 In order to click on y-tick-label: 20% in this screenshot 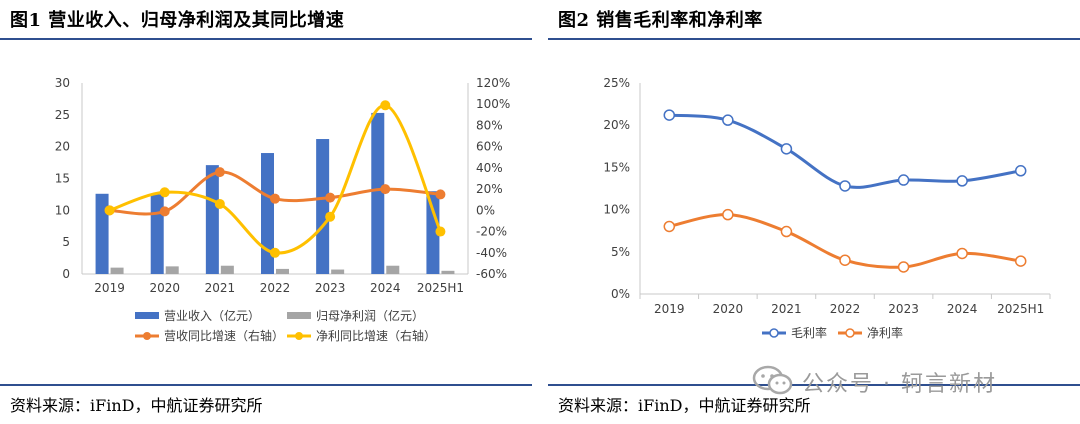, I will do `click(616, 125)`.